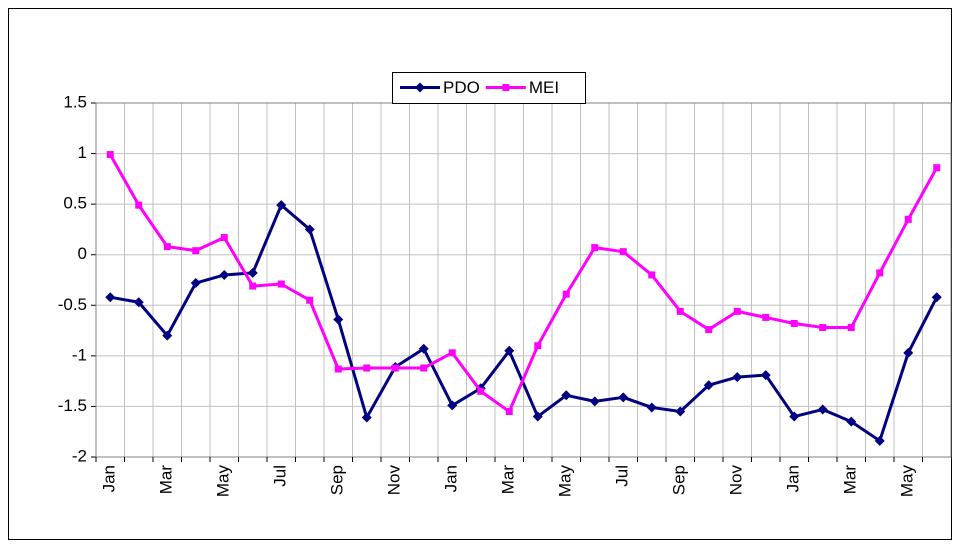 The image size is (960, 548). Describe the element at coordinates (82, 253) in the screenshot. I see `y-tick-label: 0` at that location.